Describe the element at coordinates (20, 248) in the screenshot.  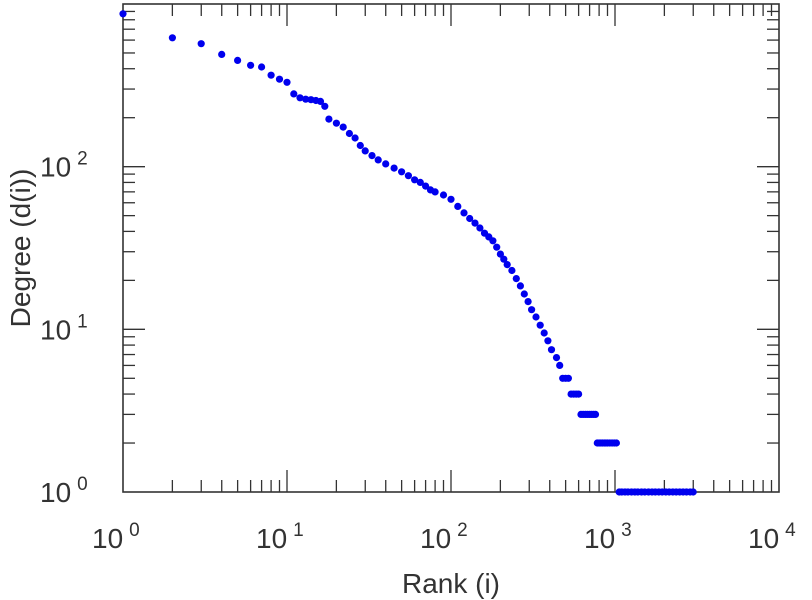
I see `y-axis-label: Degree (d(i))` at that location.